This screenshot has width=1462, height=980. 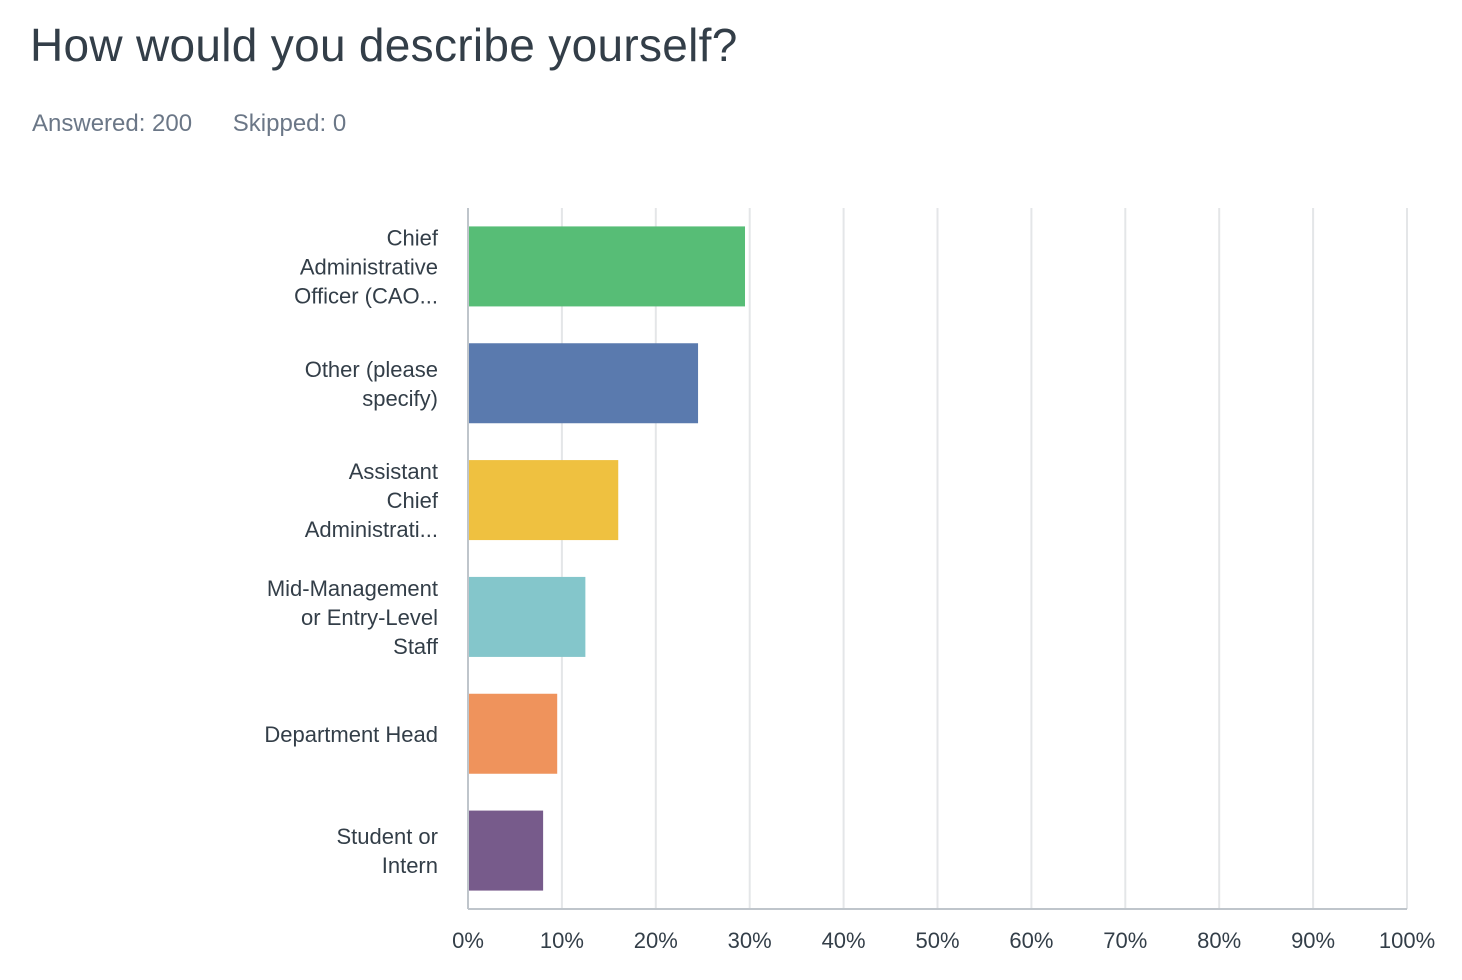 What do you see at coordinates (369, 617) in the screenshot?
I see `category-label: or Entry-Level` at bounding box center [369, 617].